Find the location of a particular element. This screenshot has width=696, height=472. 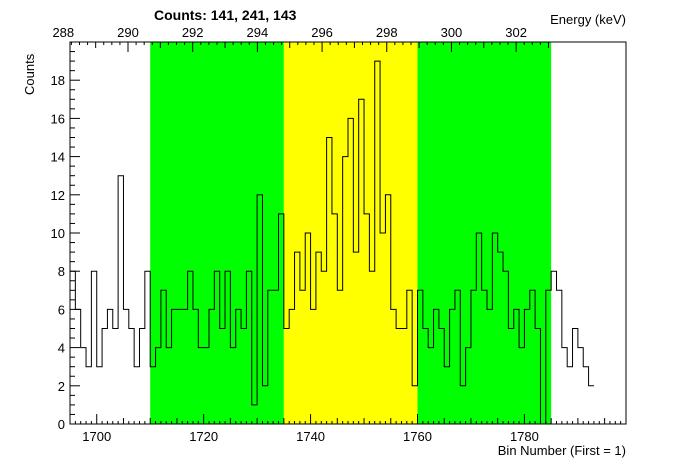

left-y-axis: 0 2 4 6 8 10 12 14 16 18 is located at coordinates (65, 236).